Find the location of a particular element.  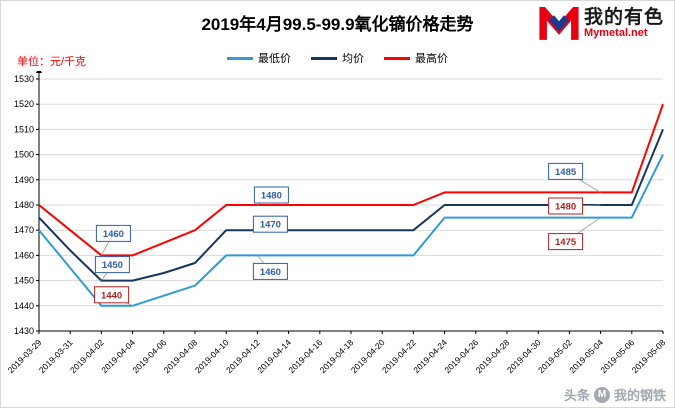

annotation-value: 1470 is located at coordinates (270, 225).